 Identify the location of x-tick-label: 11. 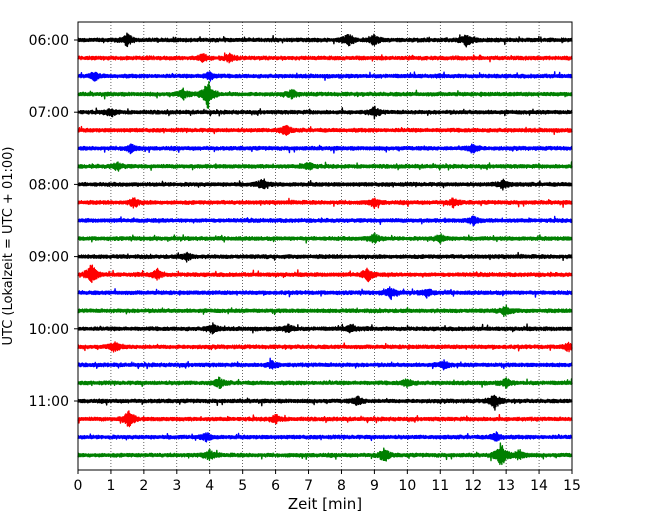
(440, 486).